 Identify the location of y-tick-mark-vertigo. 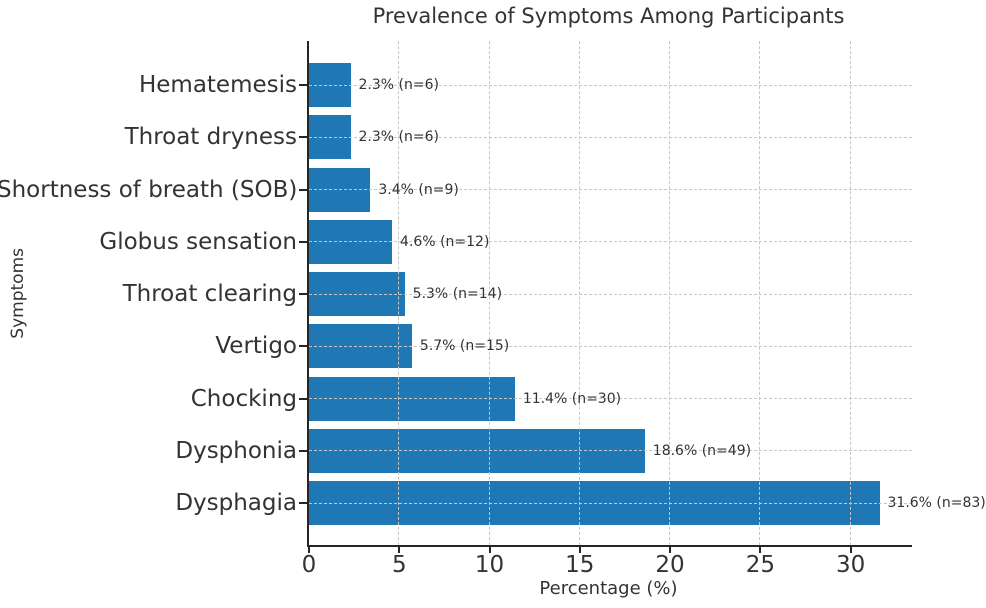
(303, 346).